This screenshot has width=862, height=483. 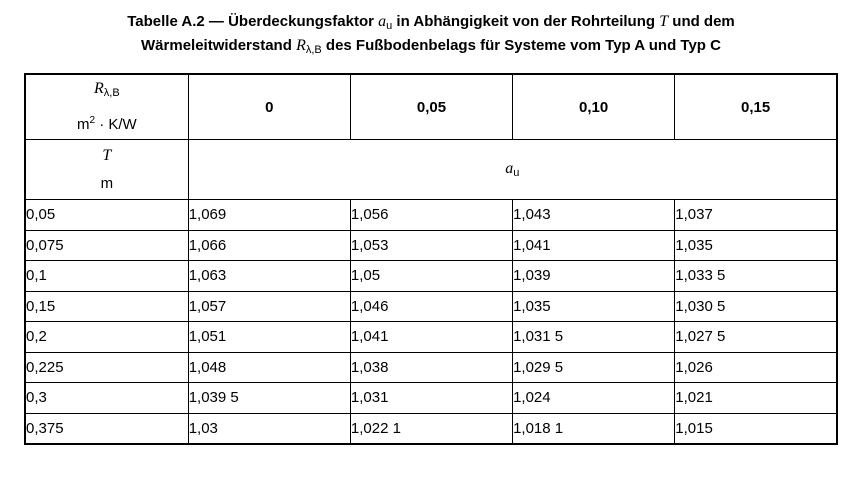 What do you see at coordinates (106, 337) in the screenshot?
I see `spacing-value-cell: 0,2` at bounding box center [106, 337].